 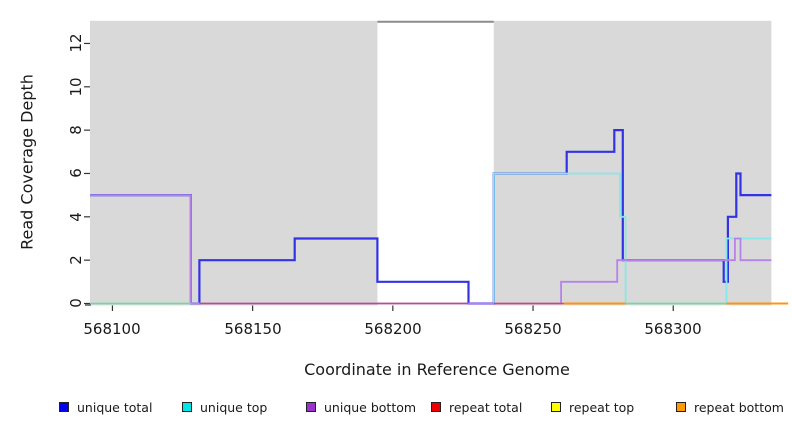 I want to click on legend-label: repeat total, so click(x=486, y=407).